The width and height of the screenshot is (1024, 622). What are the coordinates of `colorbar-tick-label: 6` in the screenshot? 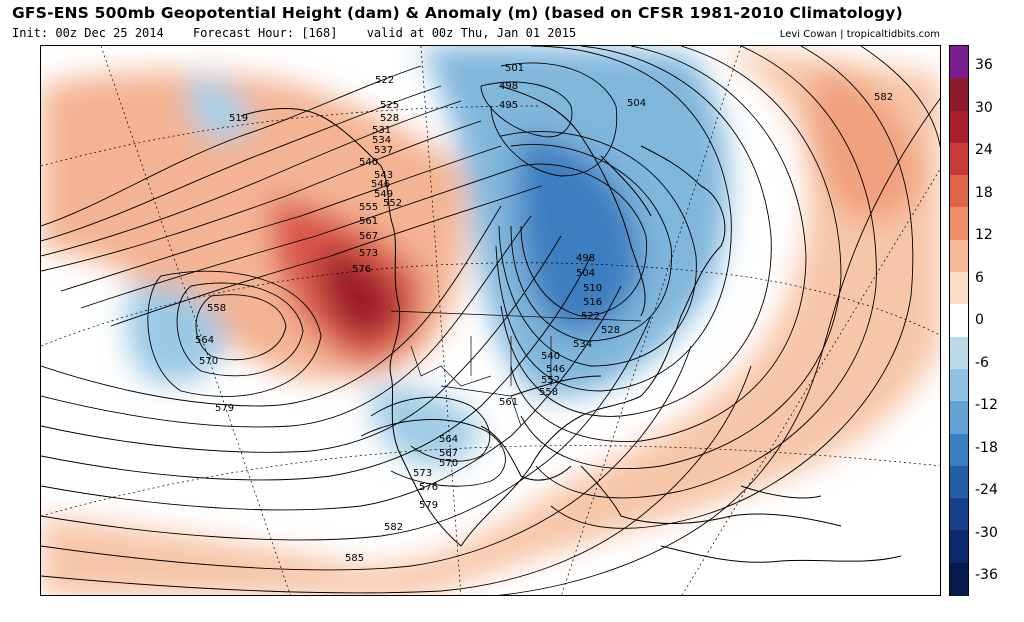 It's located at (979, 277).